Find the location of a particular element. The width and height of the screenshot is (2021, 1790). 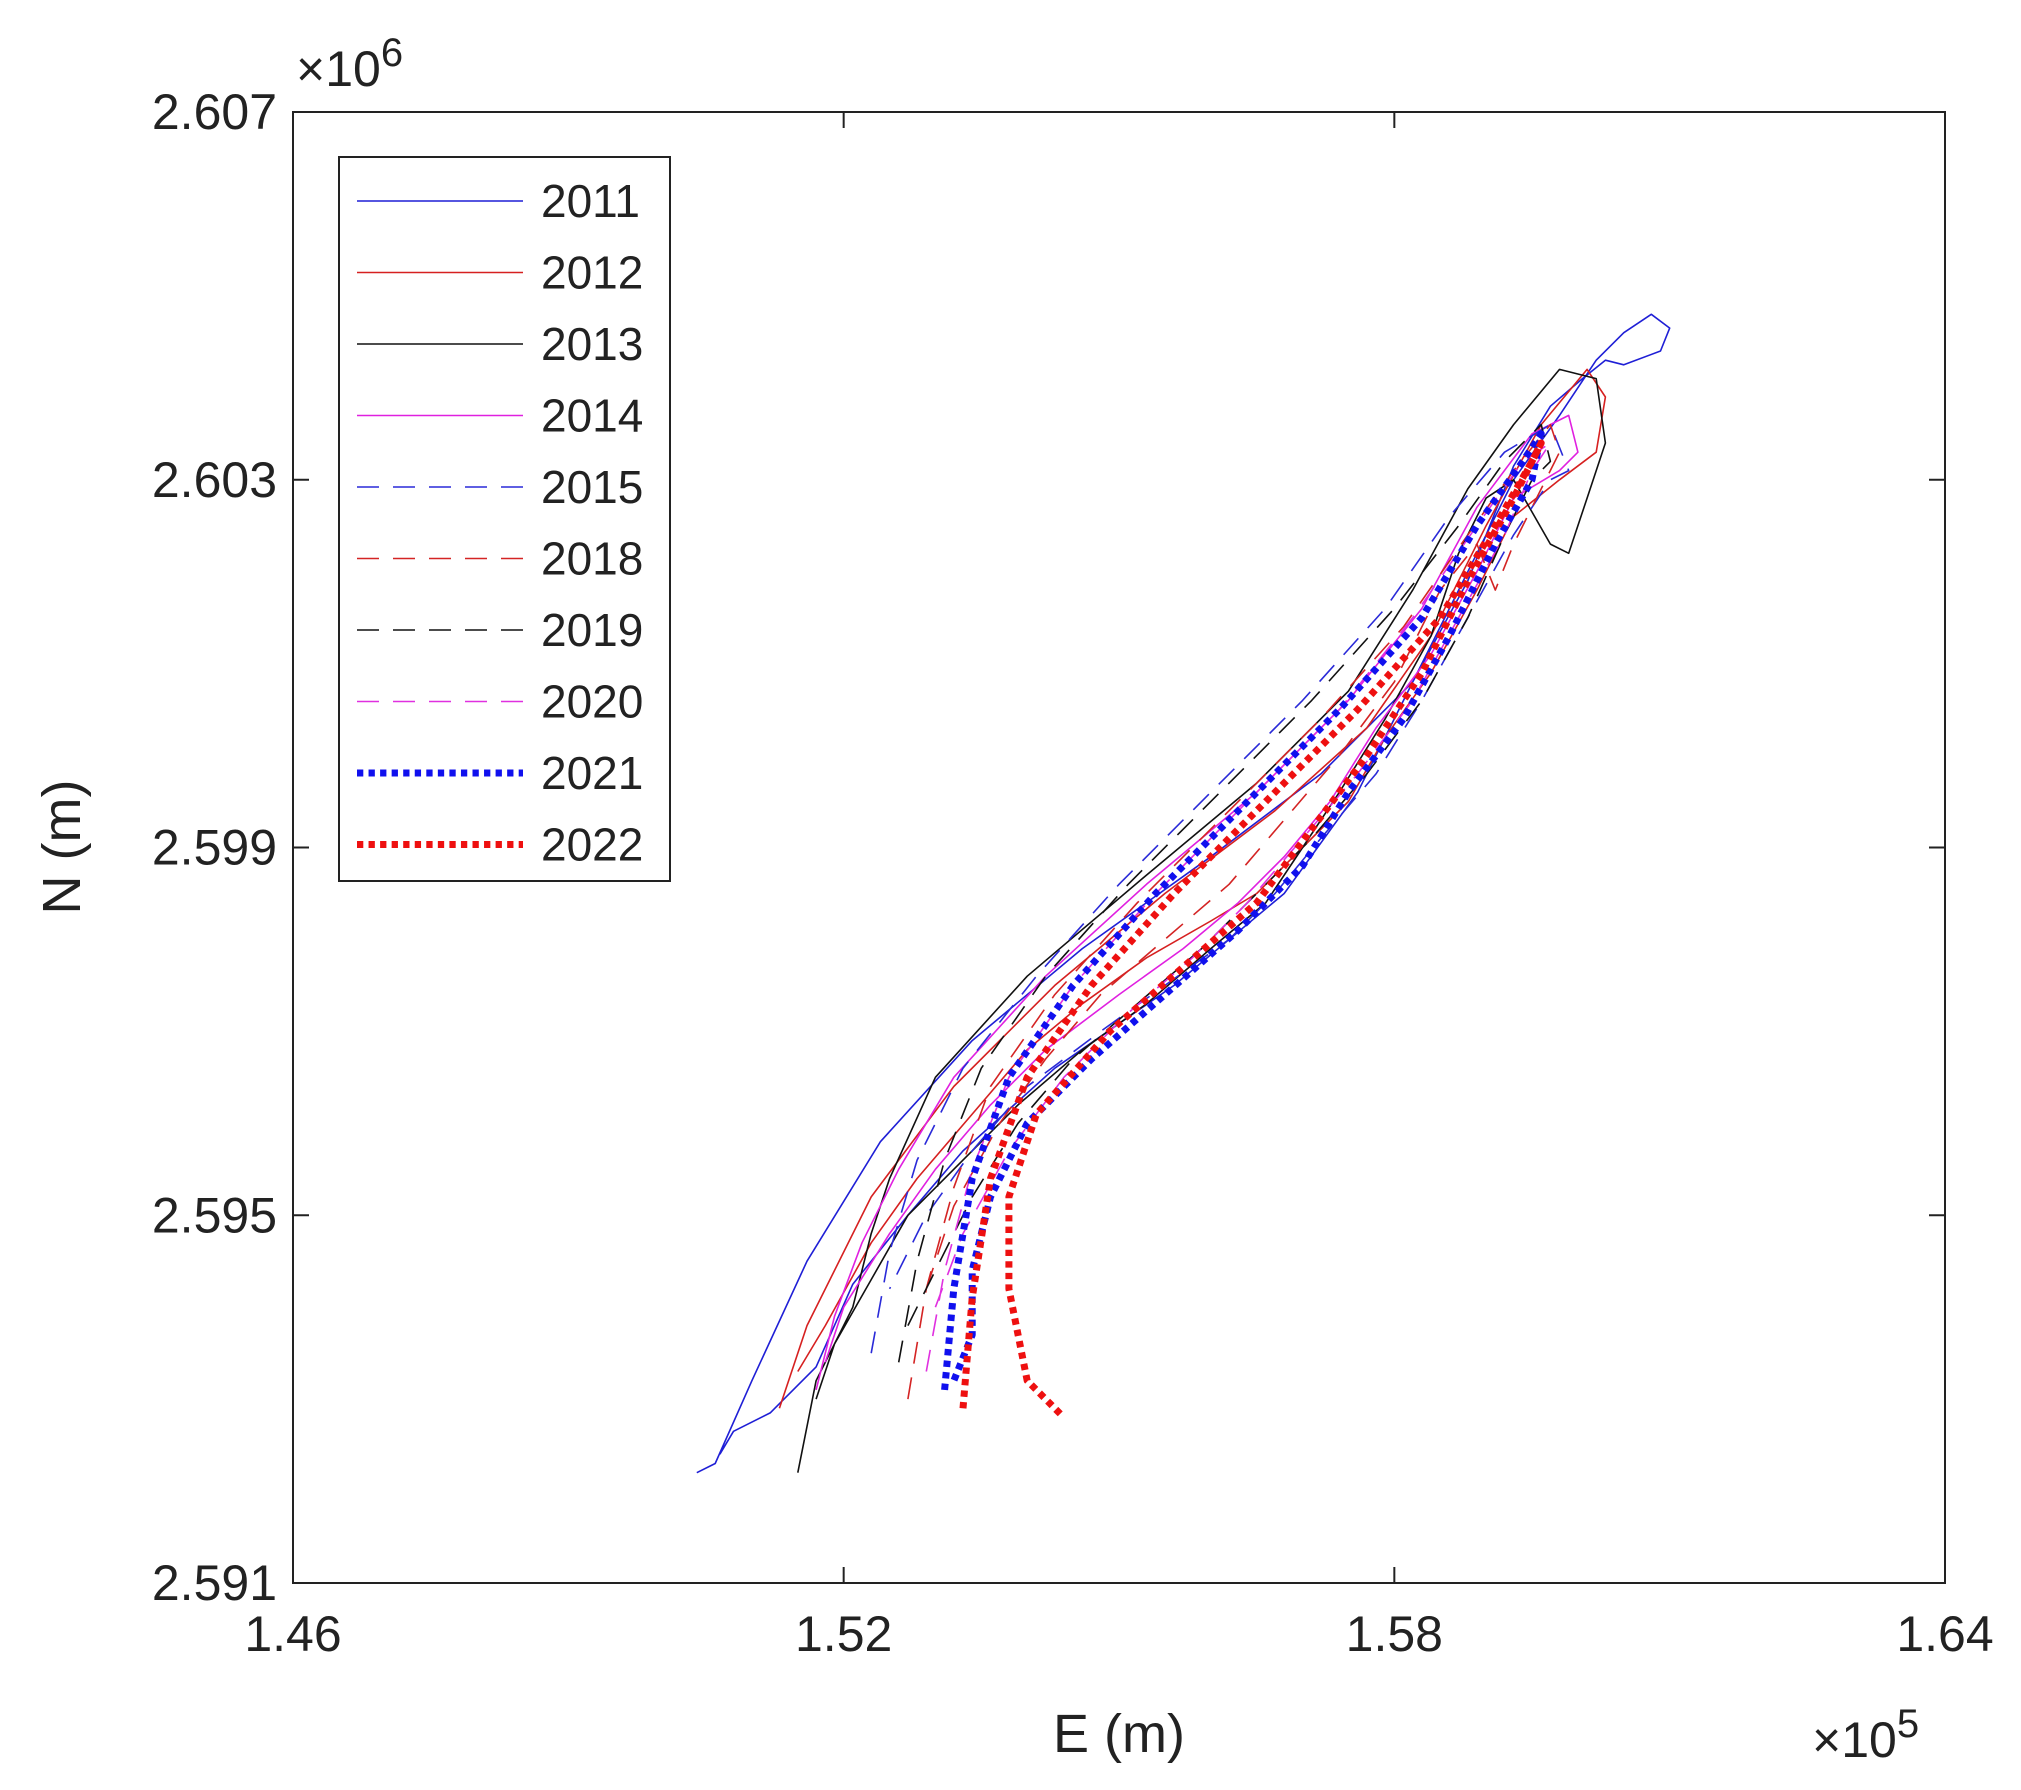

legend: 2011 2012 2013 2014 2015 2018 2019 2020 2021 2022 is located at coordinates (504, 519).